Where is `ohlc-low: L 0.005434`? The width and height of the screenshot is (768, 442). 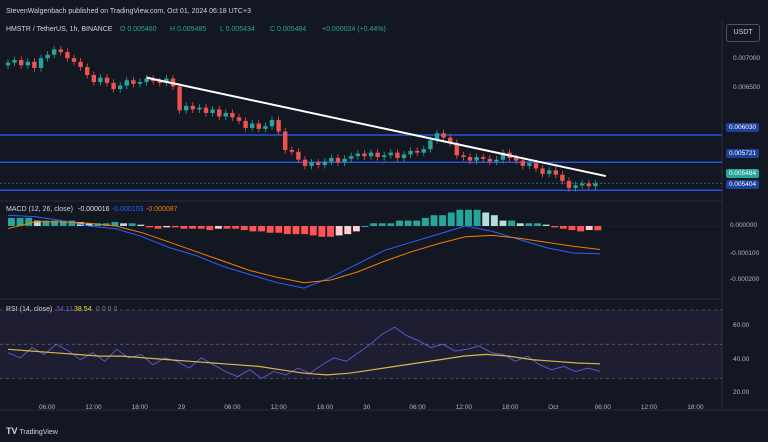
ohlc-low: L 0.005434 is located at coordinates (237, 29).